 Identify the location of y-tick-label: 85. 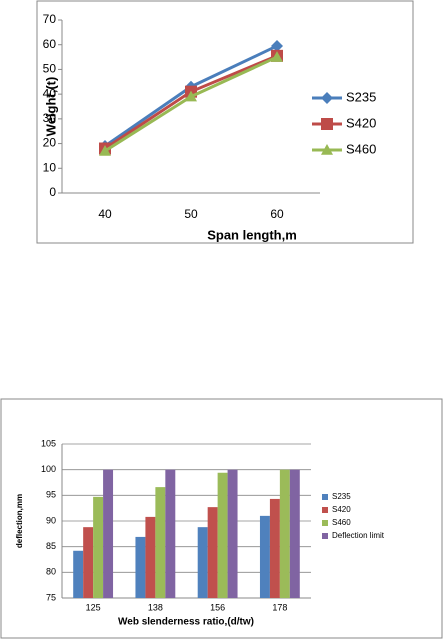
(51, 546).